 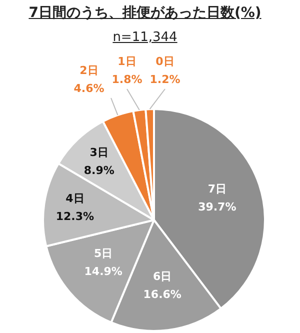 I want to click on slice-label: 6日, so click(x=162, y=276).